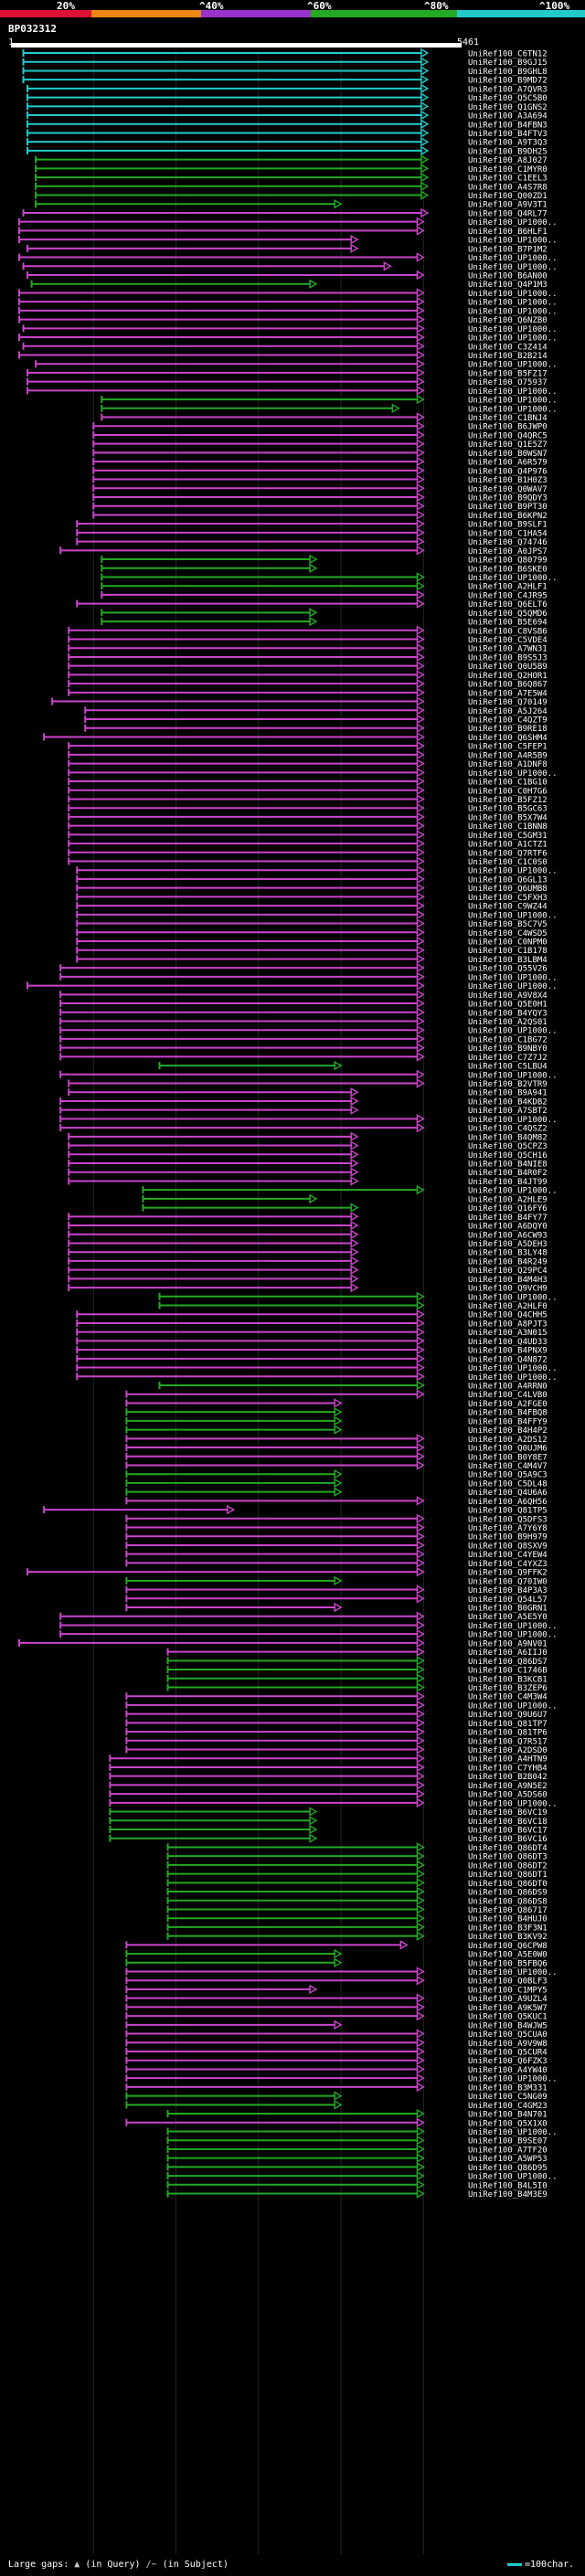 The image size is (585, 2576). What do you see at coordinates (508, 1528) in the screenshot?
I see `hit-label: UniRef100_A7Y6Y8` at bounding box center [508, 1528].